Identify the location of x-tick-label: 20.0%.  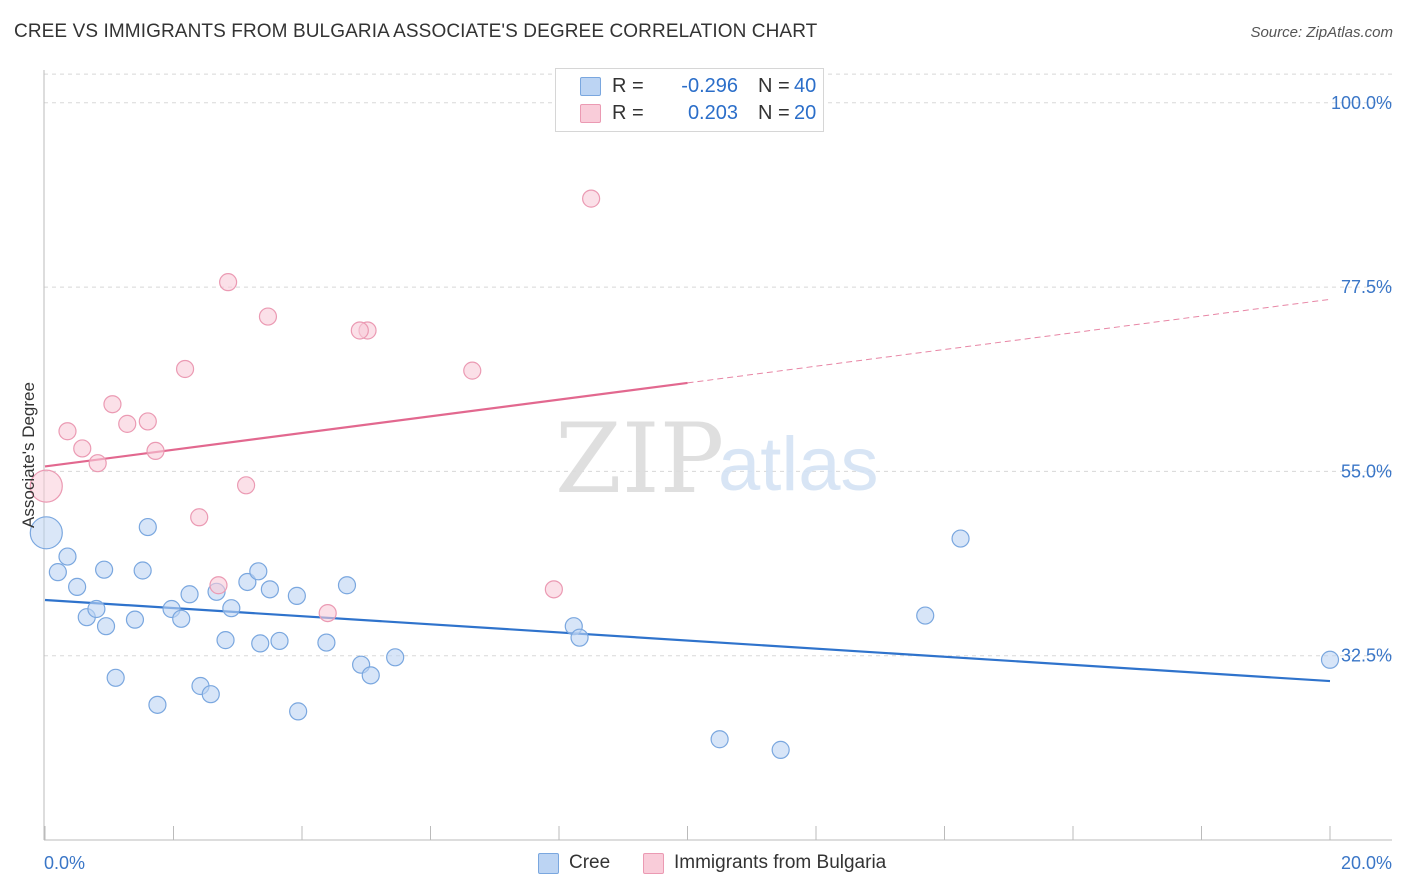
(1366, 863).